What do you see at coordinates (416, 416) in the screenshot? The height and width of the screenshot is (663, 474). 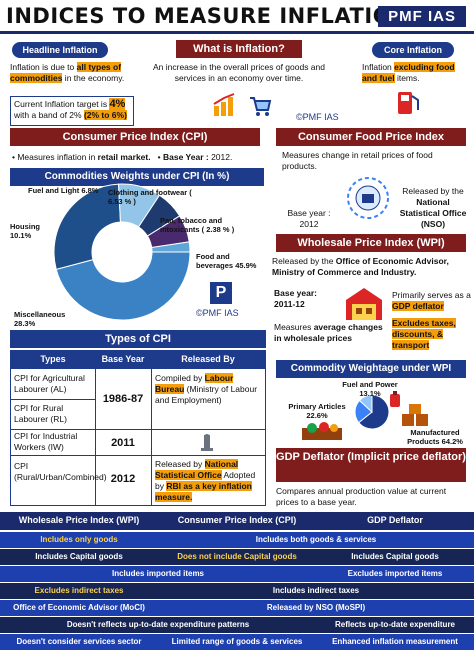 I see `boxes-icon` at bounding box center [416, 416].